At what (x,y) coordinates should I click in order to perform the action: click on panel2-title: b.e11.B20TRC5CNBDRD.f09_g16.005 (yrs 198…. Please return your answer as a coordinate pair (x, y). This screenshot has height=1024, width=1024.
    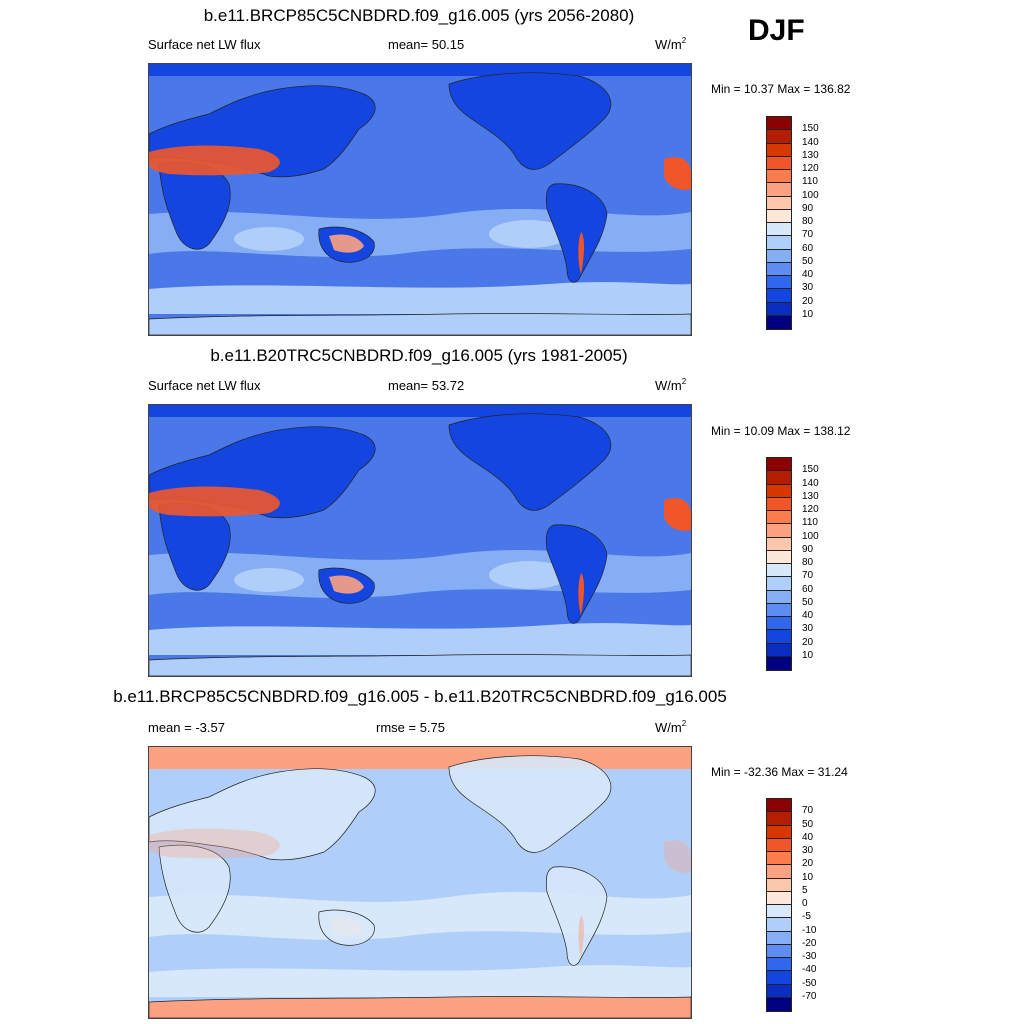
    Looking at the image, I should click on (419, 355).